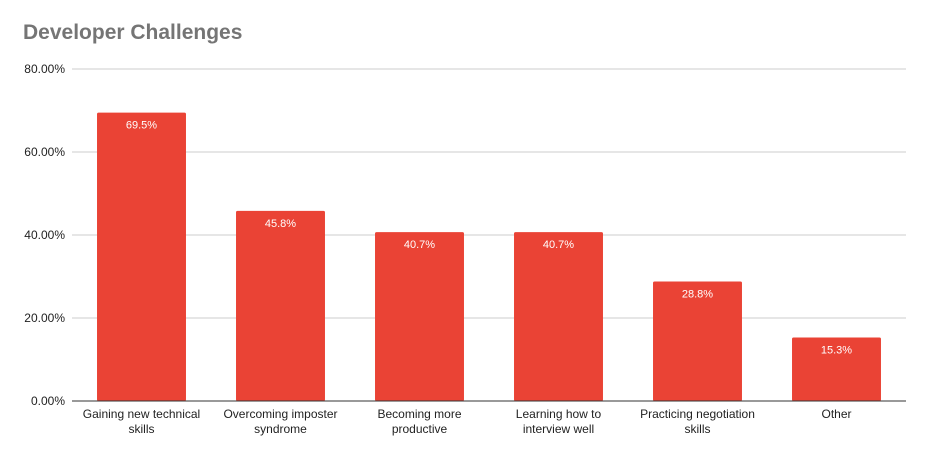 The width and height of the screenshot is (929, 458). I want to click on chart-title: Developer Challenges, so click(133, 32).